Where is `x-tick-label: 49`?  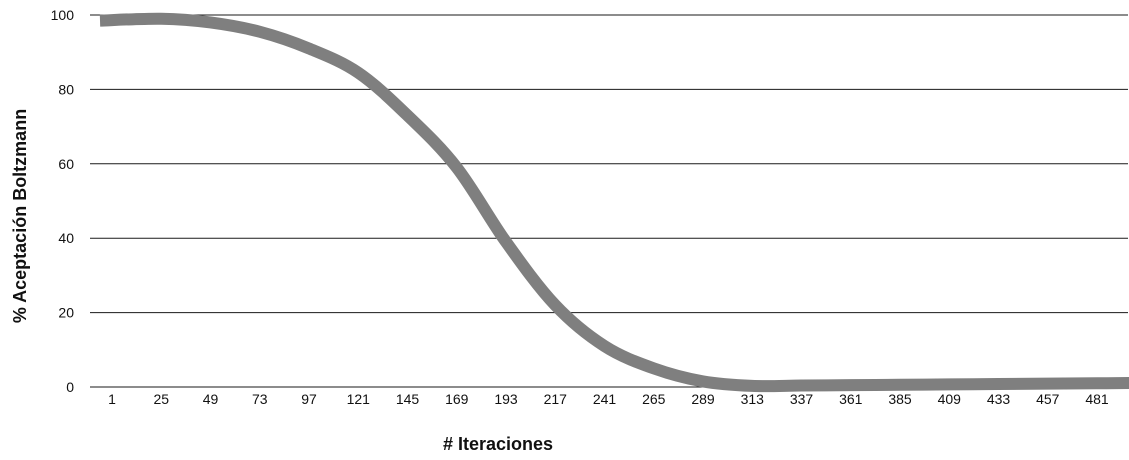
x-tick-label: 49 is located at coordinates (211, 399).